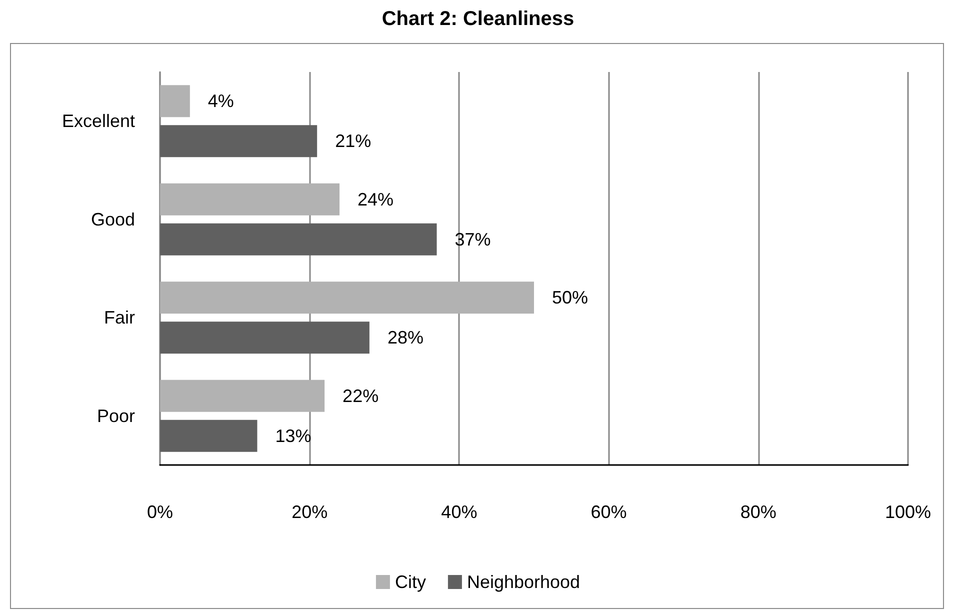  Describe the element at coordinates (908, 512) in the screenshot. I see `x-tick-label: 100%` at that location.